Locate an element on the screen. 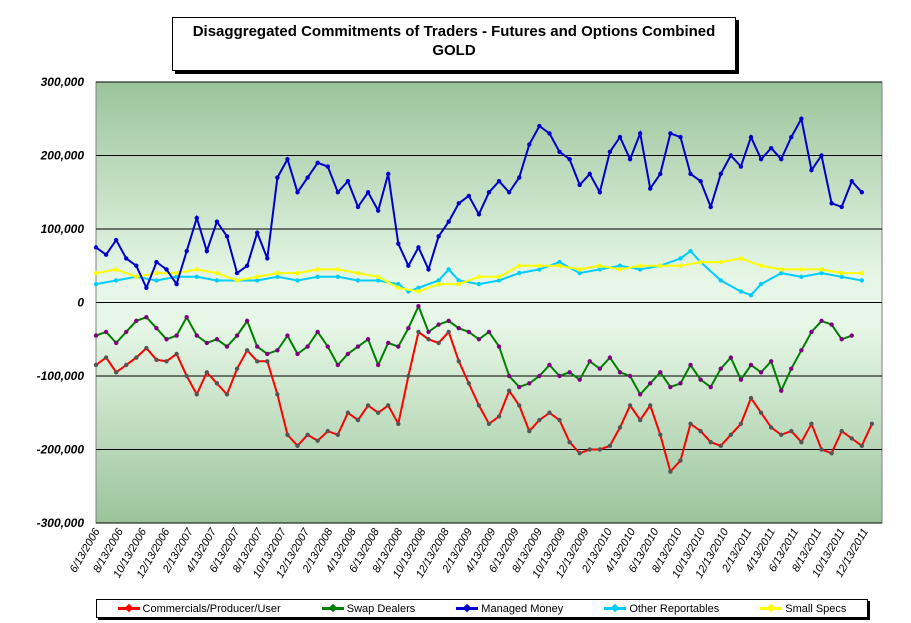 Image resolution: width=911 pixels, height=623 pixels. legend-item: Other Reportables is located at coordinates (661, 609).